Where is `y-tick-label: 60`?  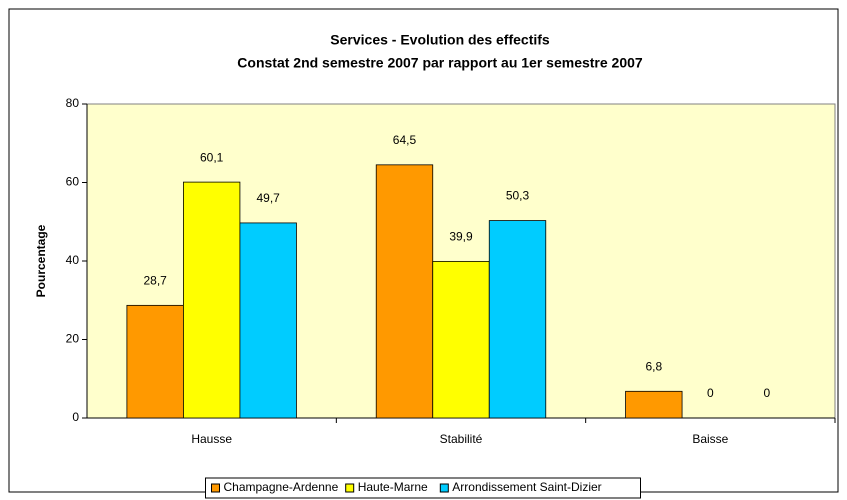 y-tick-label: 60 is located at coordinates (73, 182).